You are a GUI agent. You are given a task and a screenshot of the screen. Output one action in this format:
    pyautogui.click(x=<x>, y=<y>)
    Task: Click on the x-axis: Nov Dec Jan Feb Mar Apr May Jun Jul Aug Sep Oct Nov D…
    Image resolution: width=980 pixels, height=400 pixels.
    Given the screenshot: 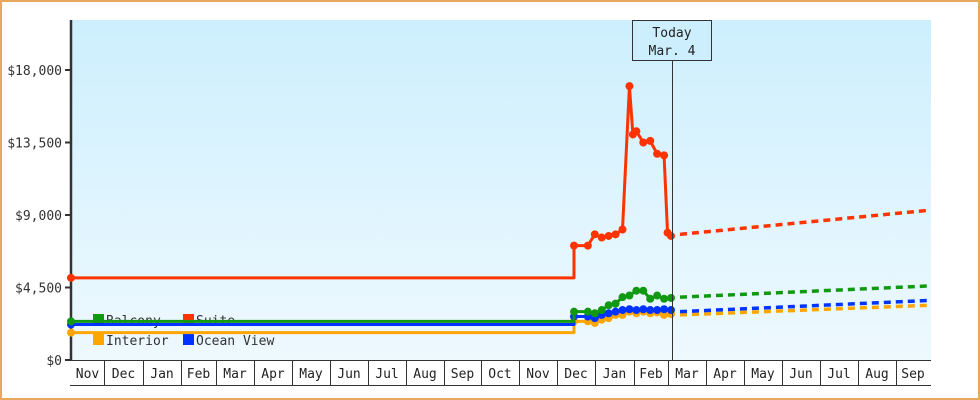 What is the action you would take?
    pyautogui.click(x=500, y=373)
    